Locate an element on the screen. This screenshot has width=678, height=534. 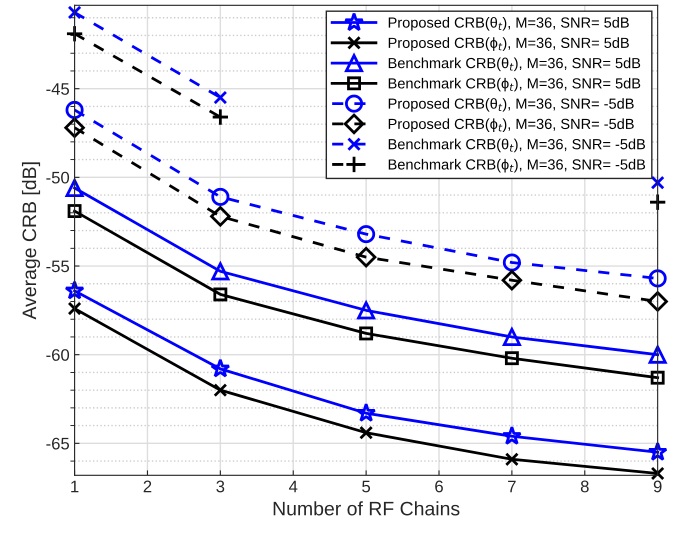
legend-label: Benchmark CRB(θ$_{t}$), M=36, SNR= -5dB is located at coordinates (517, 145).